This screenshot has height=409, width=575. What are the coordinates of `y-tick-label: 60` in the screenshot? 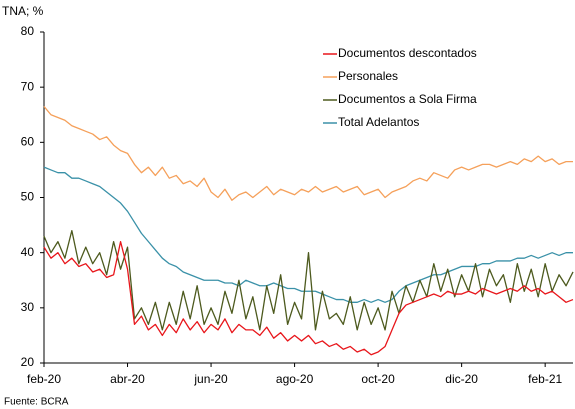 It's located at (28, 142).